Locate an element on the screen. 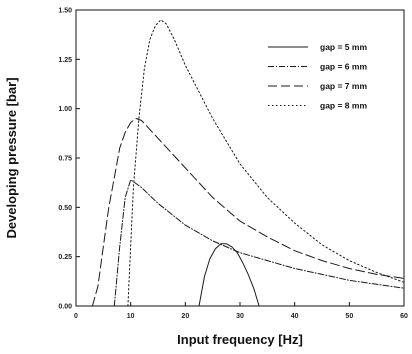 Image resolution: width=412 pixels, height=354 pixels. legend-label: gap = 8 mm is located at coordinates (343, 106).